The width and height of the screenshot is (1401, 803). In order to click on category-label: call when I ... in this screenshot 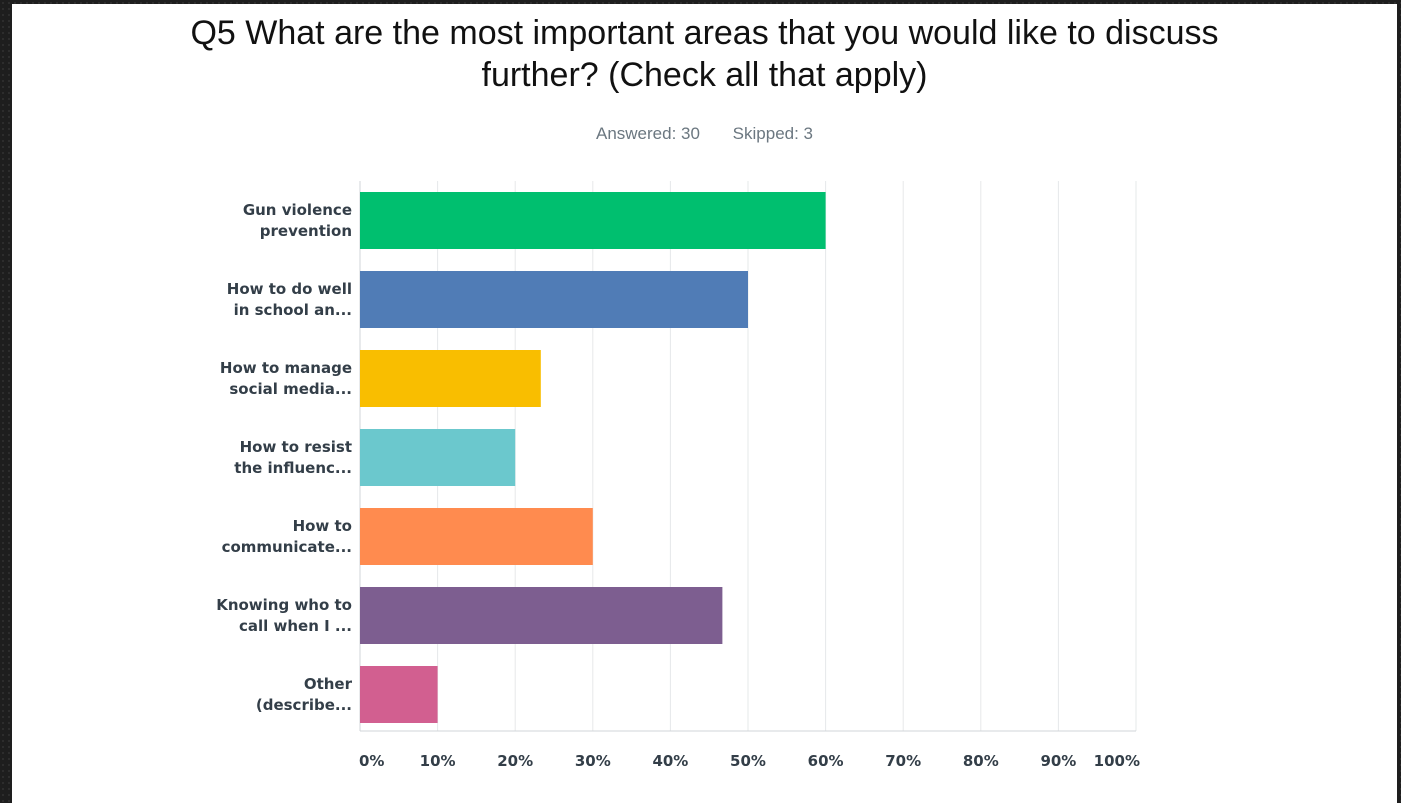, I will do `click(295, 626)`.